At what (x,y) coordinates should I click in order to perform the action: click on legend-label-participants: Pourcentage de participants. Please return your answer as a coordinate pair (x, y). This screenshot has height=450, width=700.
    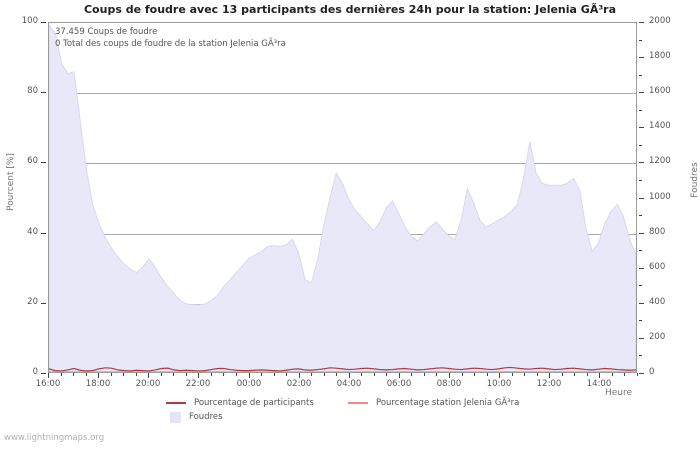
    Looking at the image, I should click on (254, 403).